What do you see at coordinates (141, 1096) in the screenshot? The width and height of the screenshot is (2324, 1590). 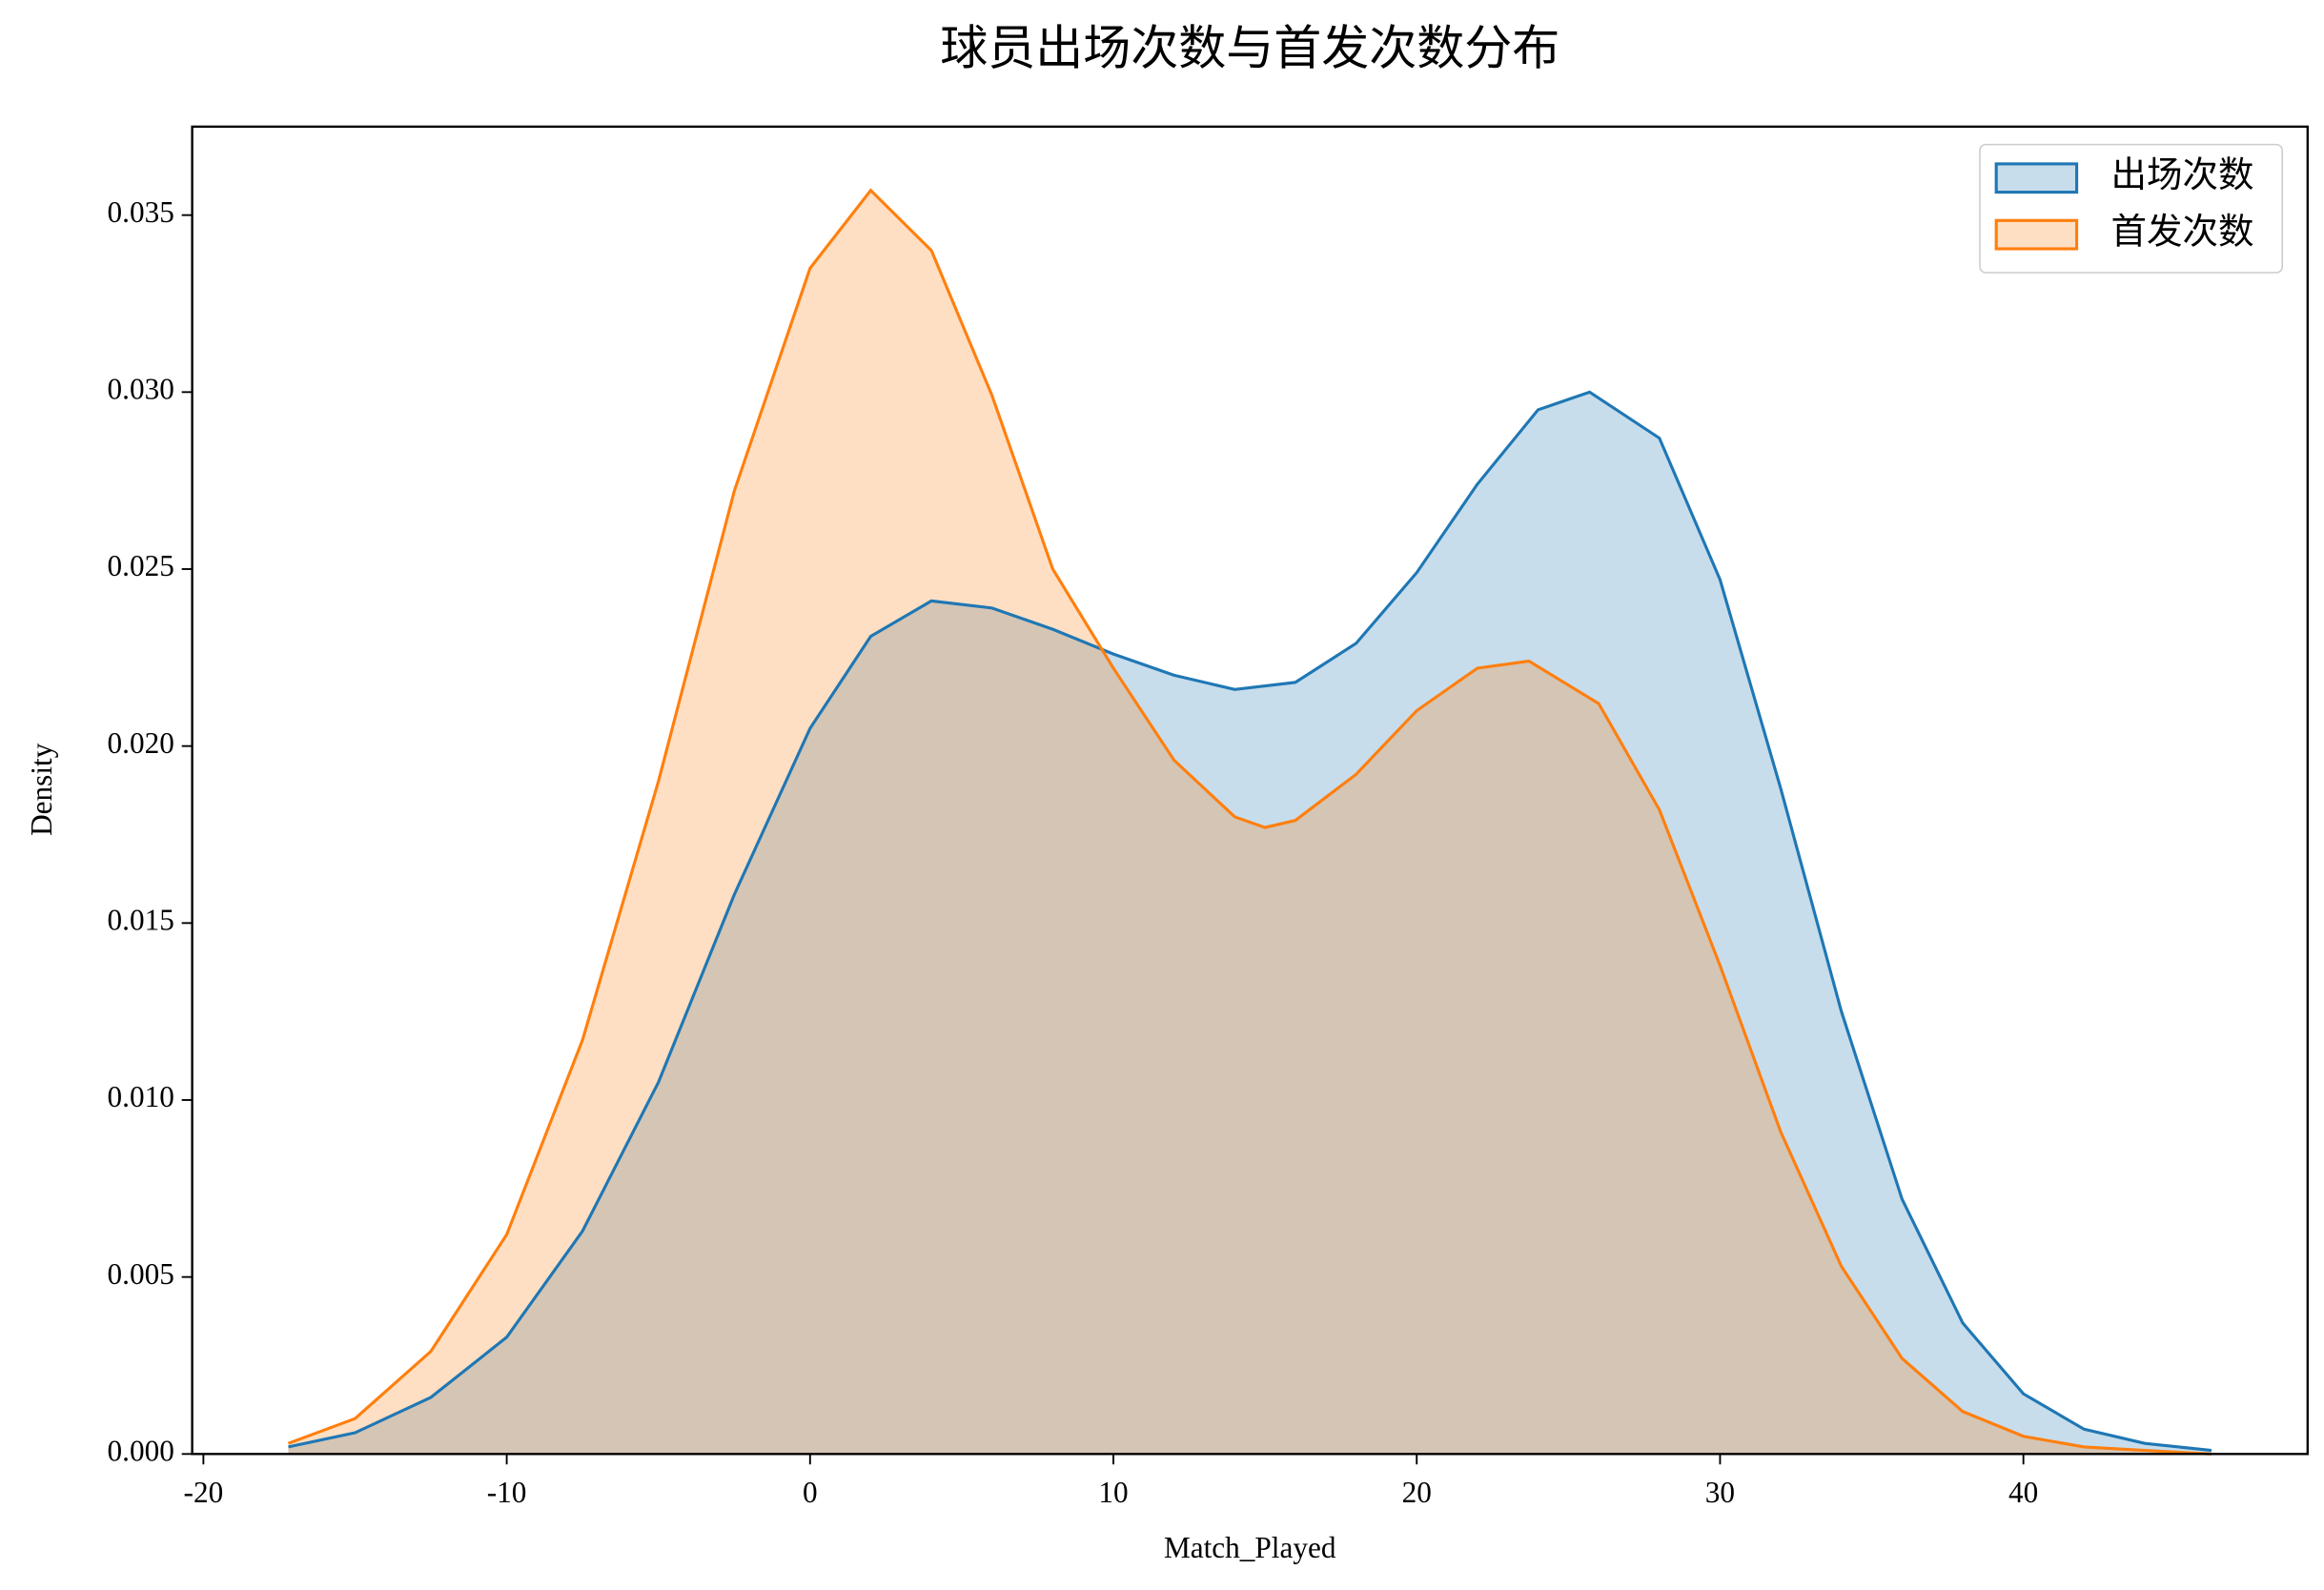 I see `y-tick-label: 0.010` at bounding box center [141, 1096].